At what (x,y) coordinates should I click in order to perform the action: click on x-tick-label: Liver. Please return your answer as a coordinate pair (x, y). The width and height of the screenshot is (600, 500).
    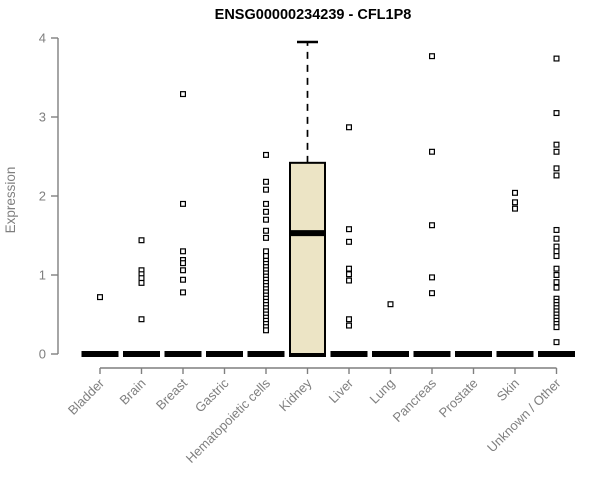
    Looking at the image, I should click on (341, 390).